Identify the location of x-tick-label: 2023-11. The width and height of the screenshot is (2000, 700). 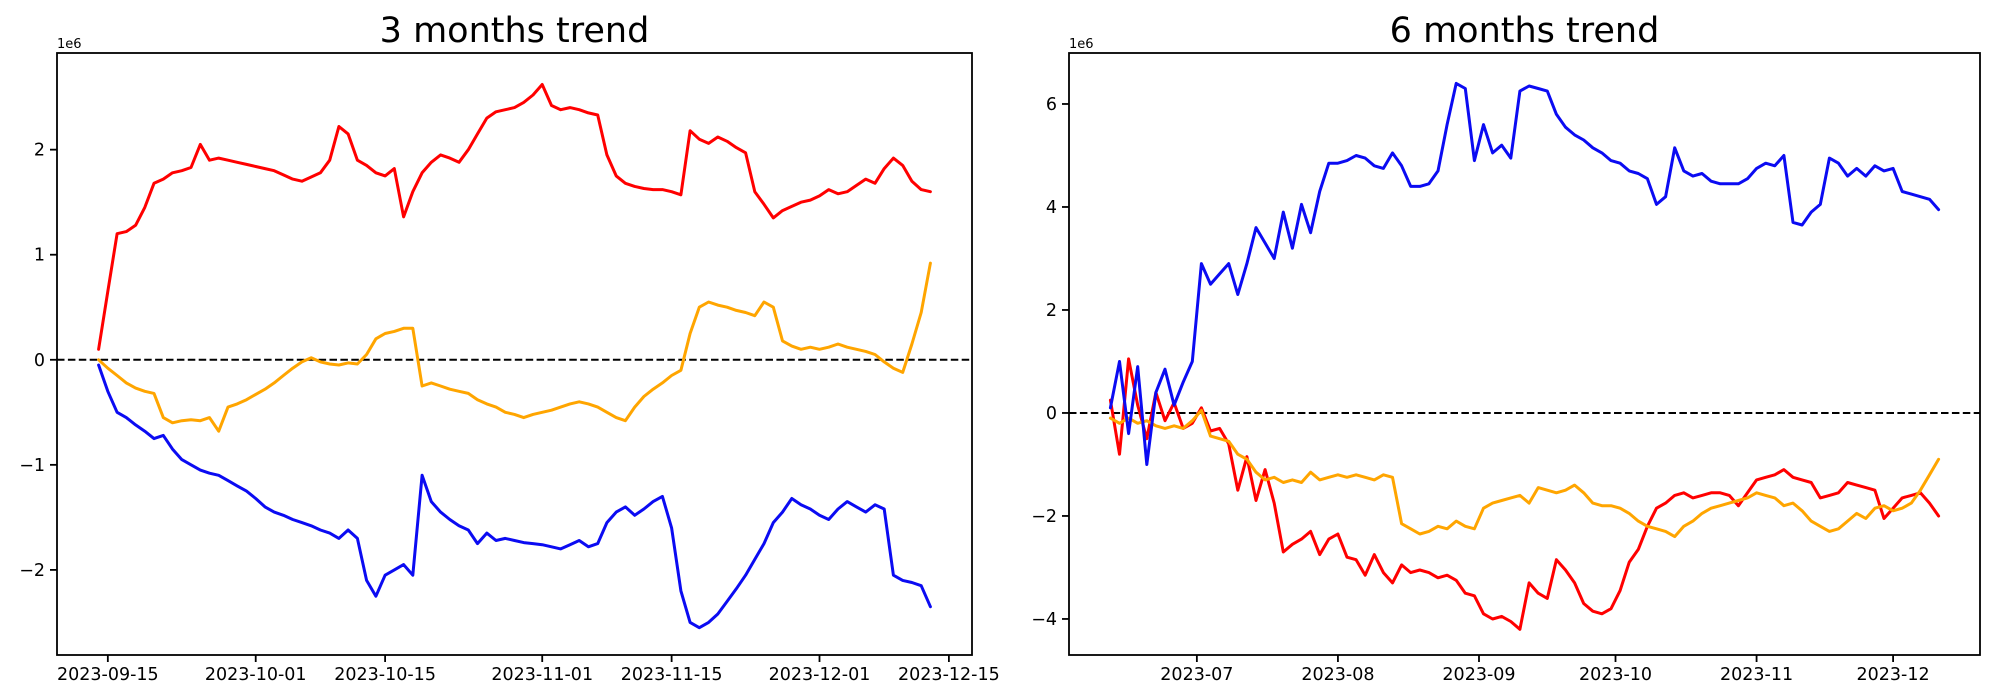
(1756, 675).